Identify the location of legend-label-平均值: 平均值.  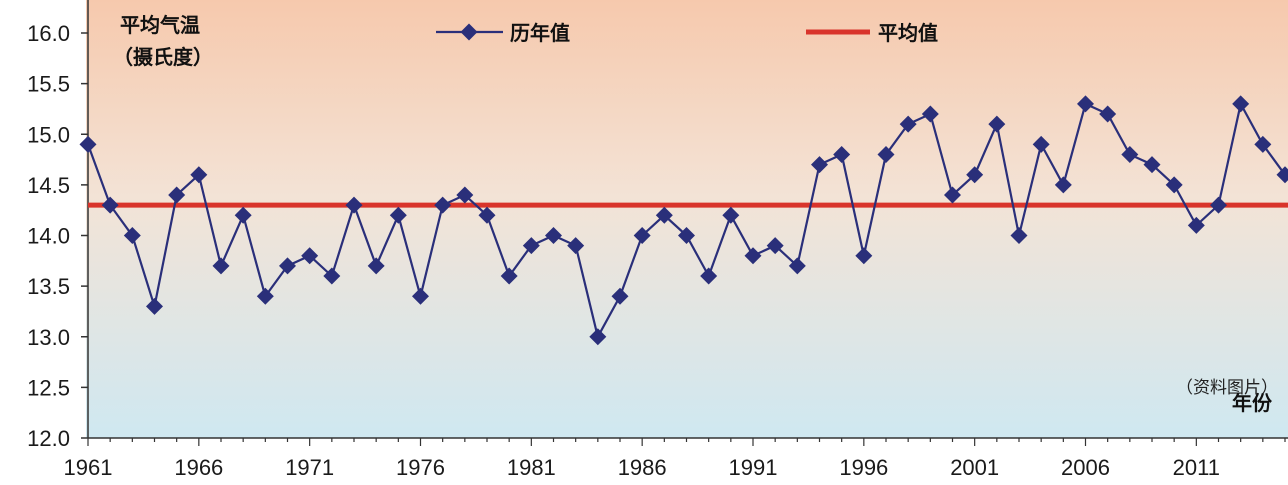
(908, 33).